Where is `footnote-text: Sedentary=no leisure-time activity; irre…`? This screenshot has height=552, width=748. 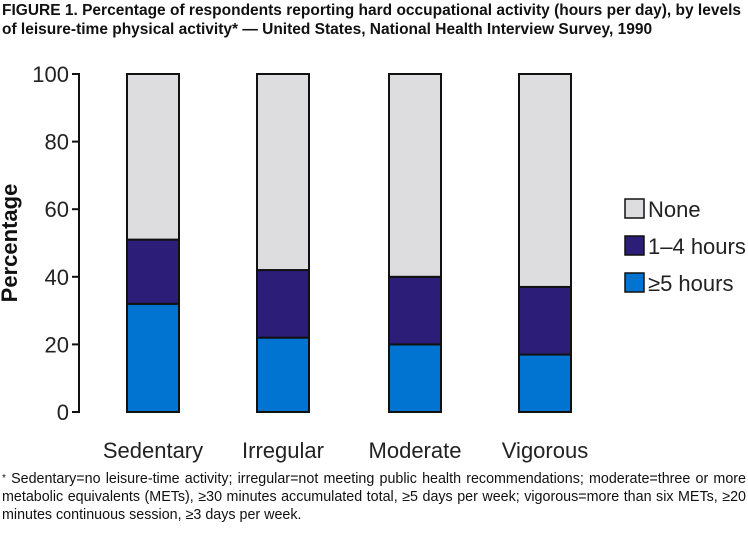 footnote-text: Sedentary=no leisure-time activity; irre… is located at coordinates (374, 497).